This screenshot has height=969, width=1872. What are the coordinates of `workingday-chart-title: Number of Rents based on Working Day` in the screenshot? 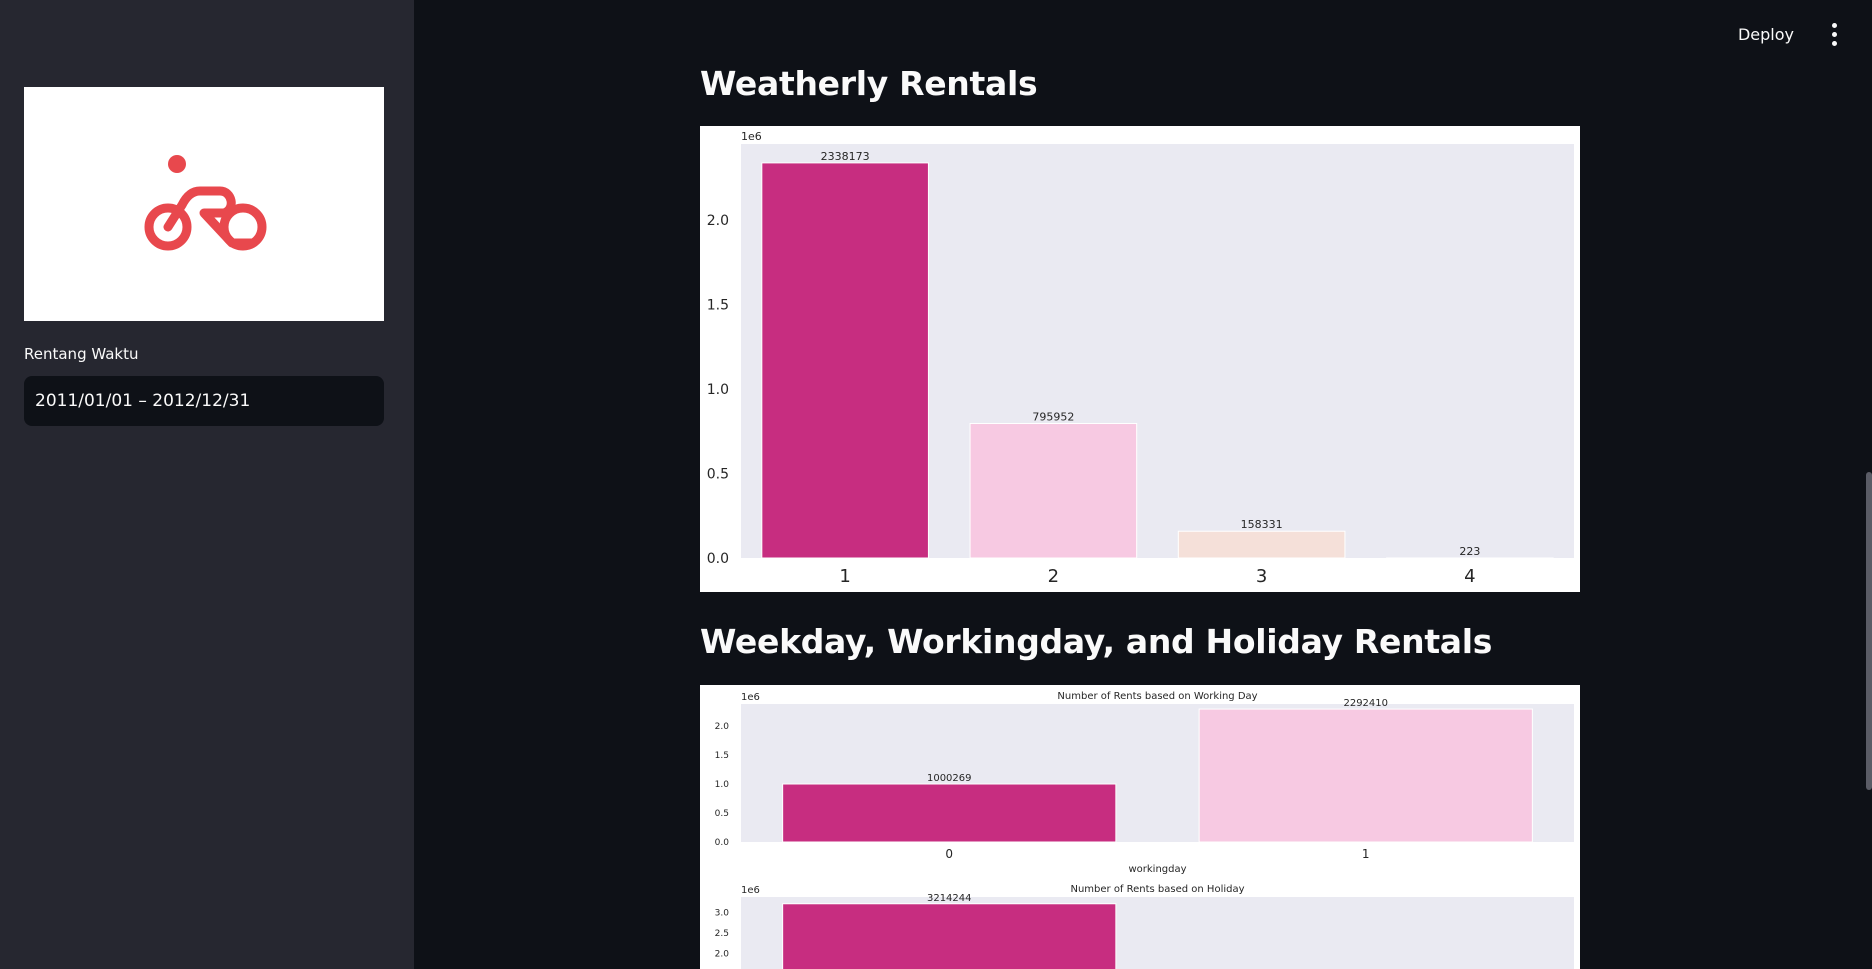 It's located at (1157, 696).